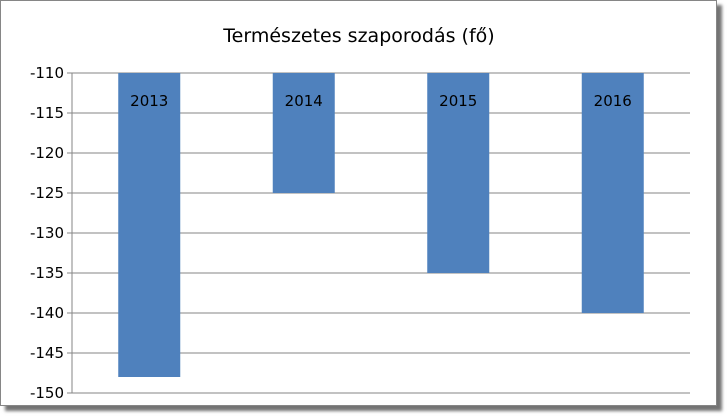 The height and width of the screenshot is (416, 727). Describe the element at coordinates (149, 101) in the screenshot. I see `bar-label: 2013` at that location.